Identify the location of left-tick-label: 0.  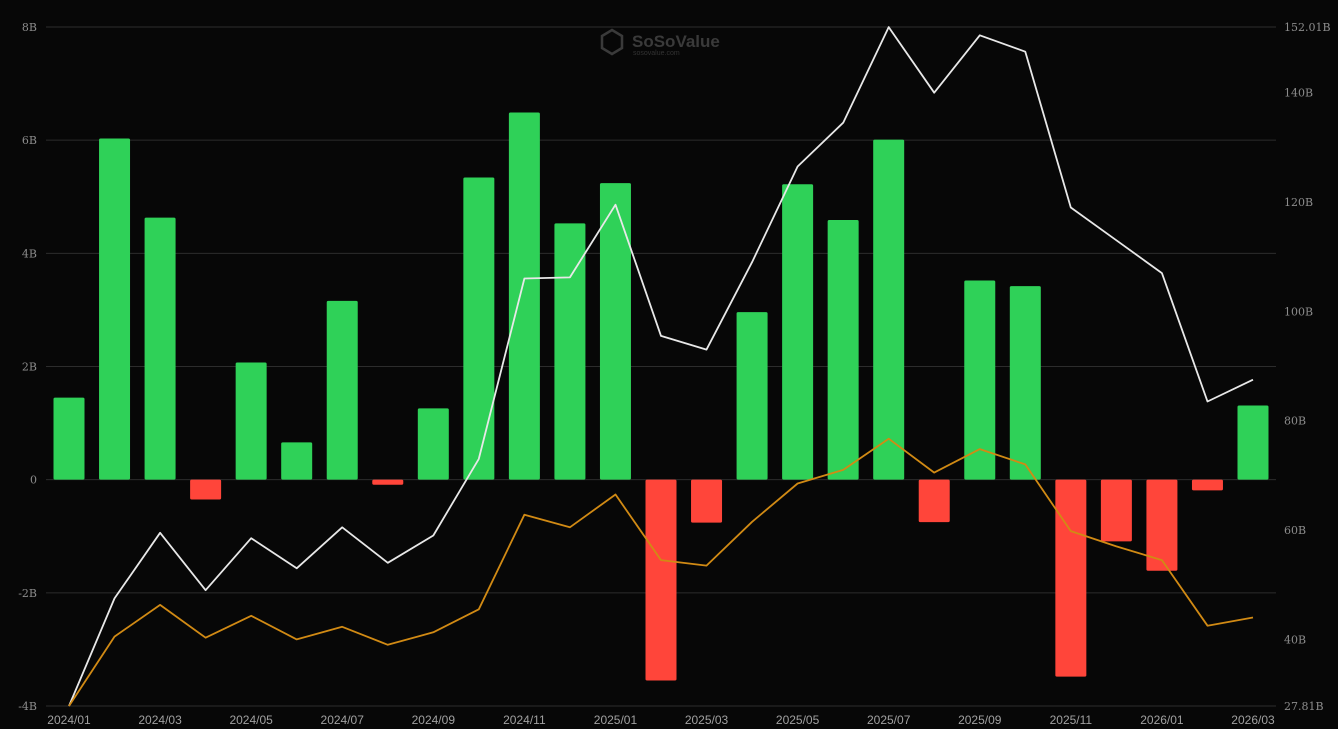
(33, 480).